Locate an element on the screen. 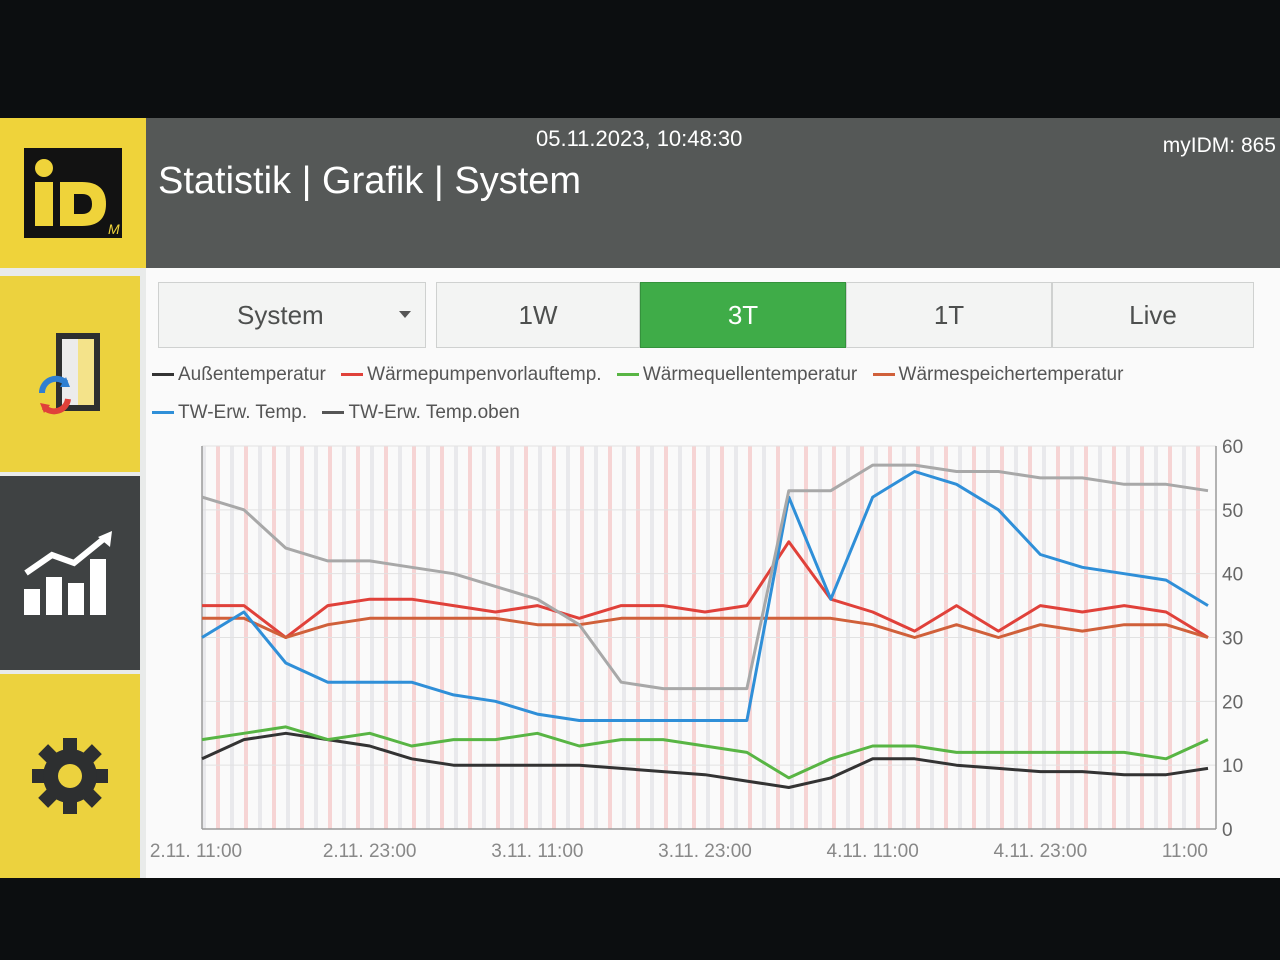  myidm-status: myIDM: 865 is located at coordinates (1219, 145).